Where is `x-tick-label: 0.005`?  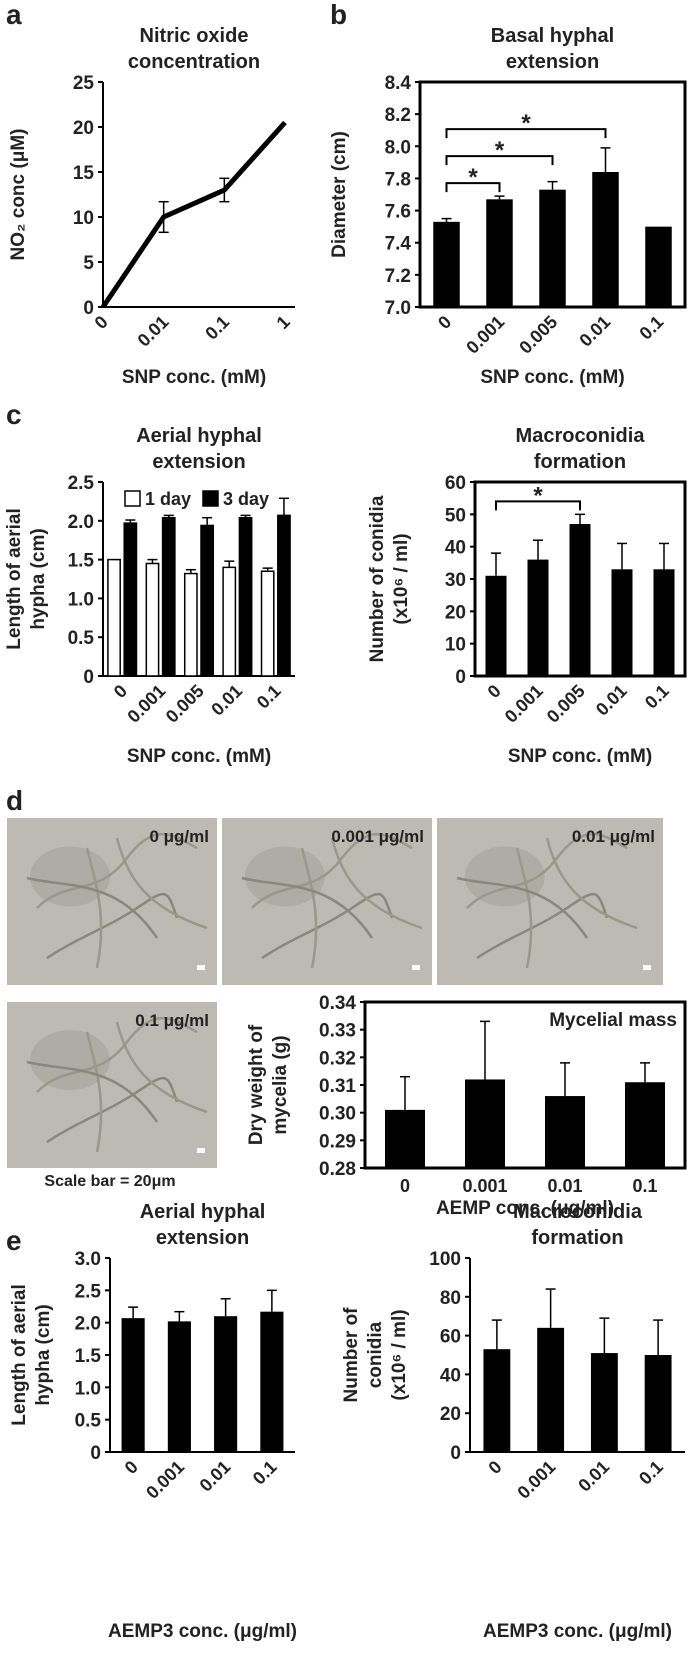 x-tick-label: 0.005 is located at coordinates (538, 335).